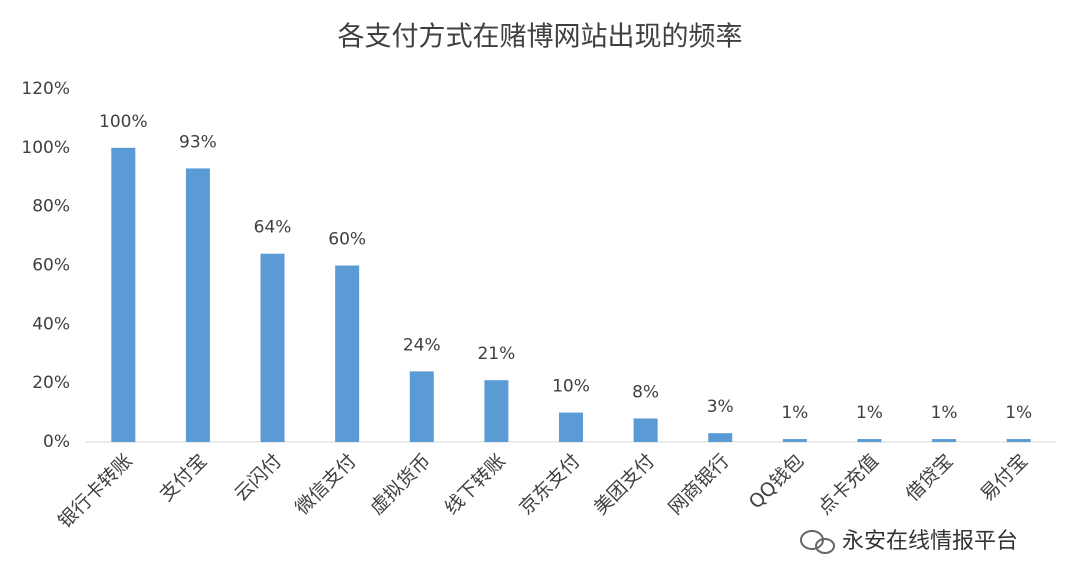 Image resolution: width=1080 pixels, height=587 pixels. I want to click on x-tick-label: QQ钱包, so click(777, 482).